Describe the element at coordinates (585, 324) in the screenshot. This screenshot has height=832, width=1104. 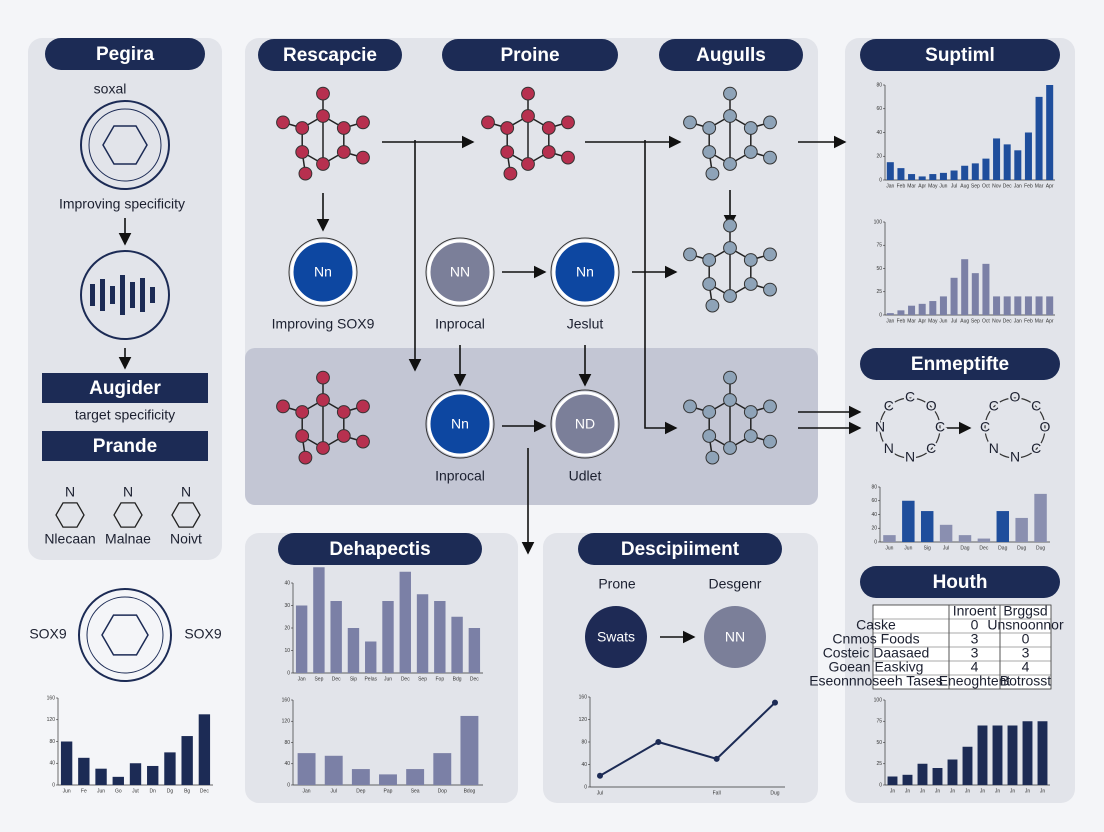
I see `label: Jeslut` at that location.